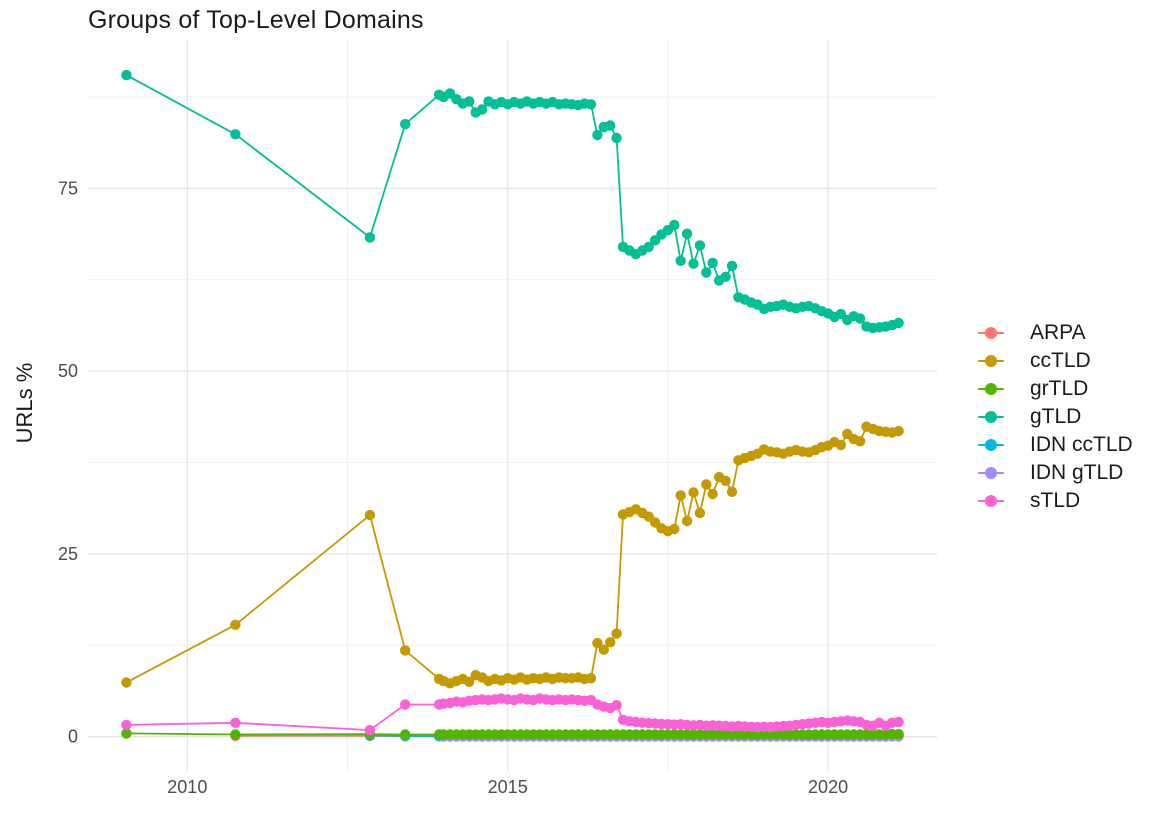  What do you see at coordinates (256, 20) in the screenshot?
I see `chart-title: Groups of Top-Level Domains` at bounding box center [256, 20].